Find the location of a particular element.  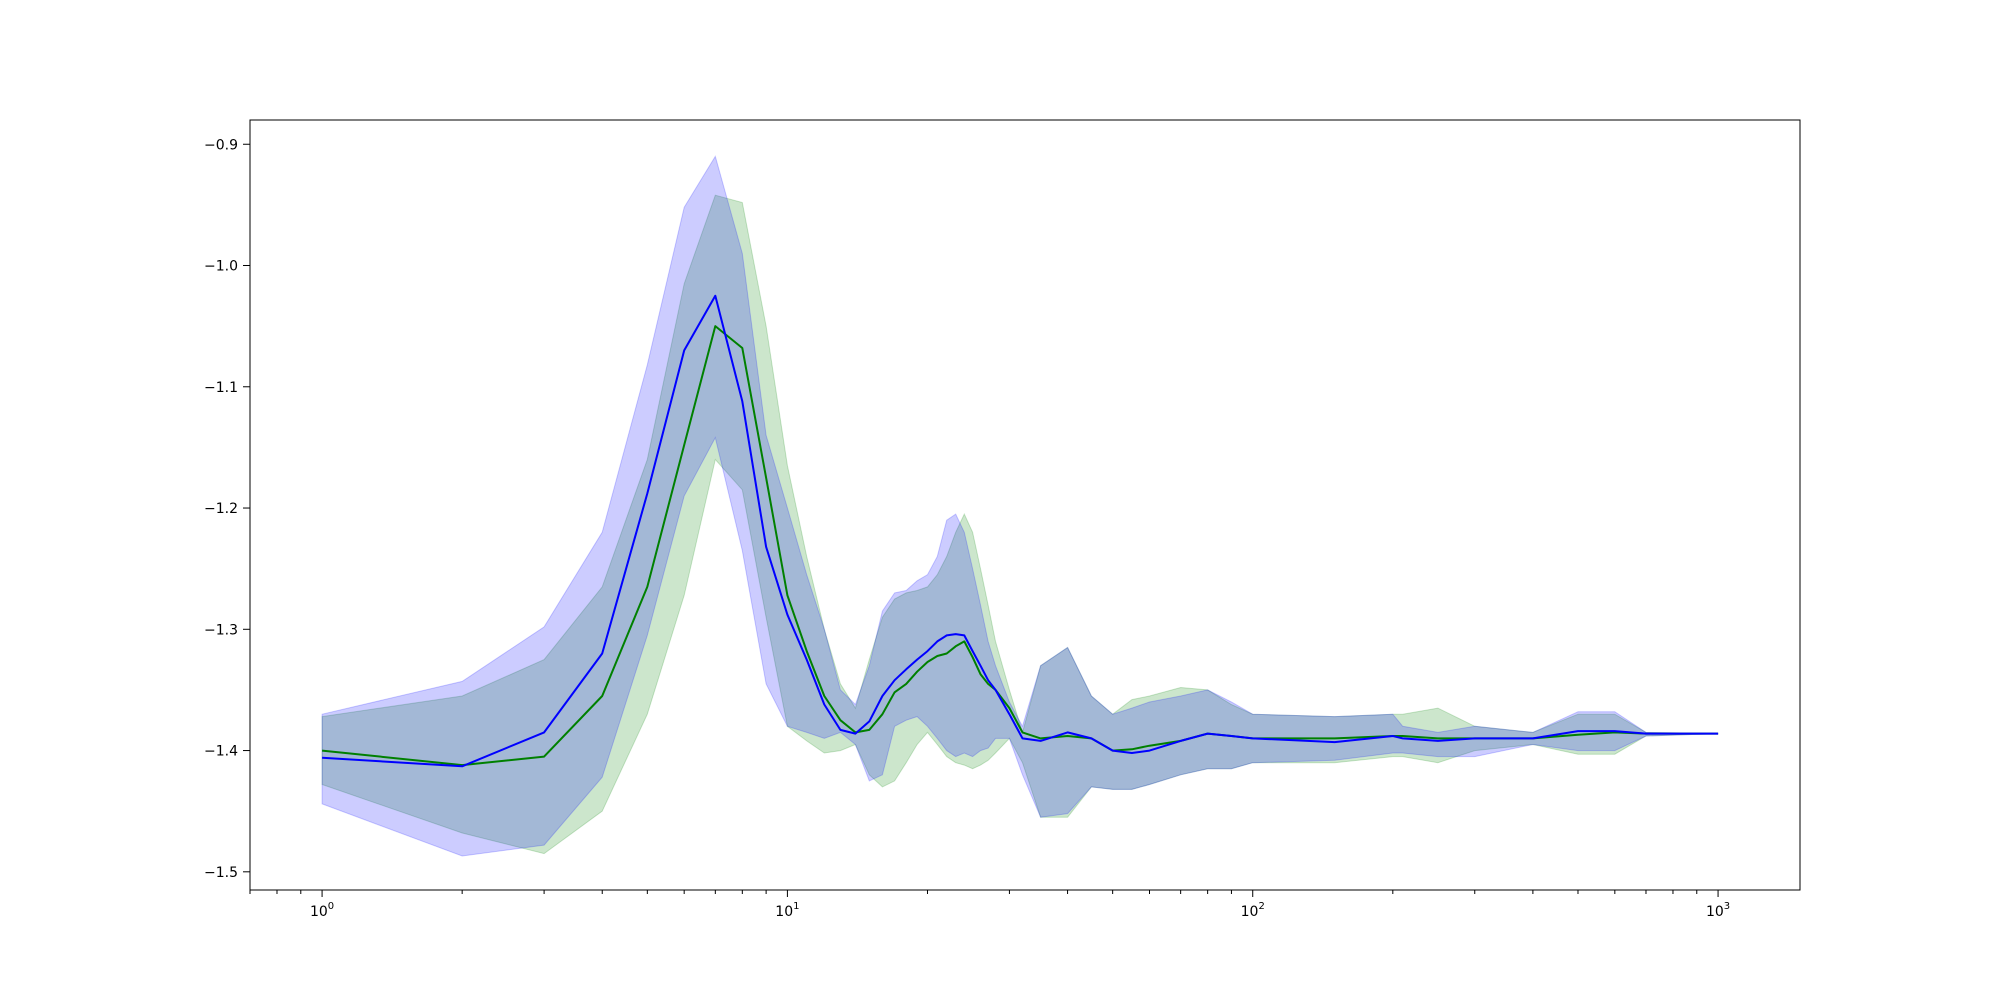

y-tick-label: −1.3 is located at coordinates (221, 630).